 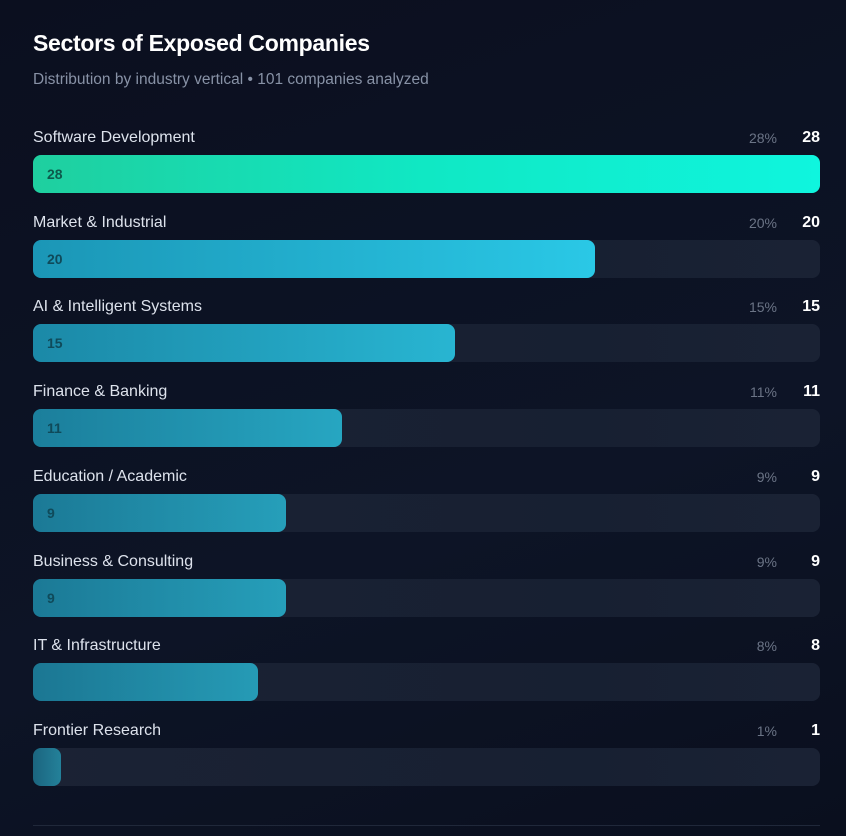 I want to click on percent-label: 28%, so click(x=762, y=138).